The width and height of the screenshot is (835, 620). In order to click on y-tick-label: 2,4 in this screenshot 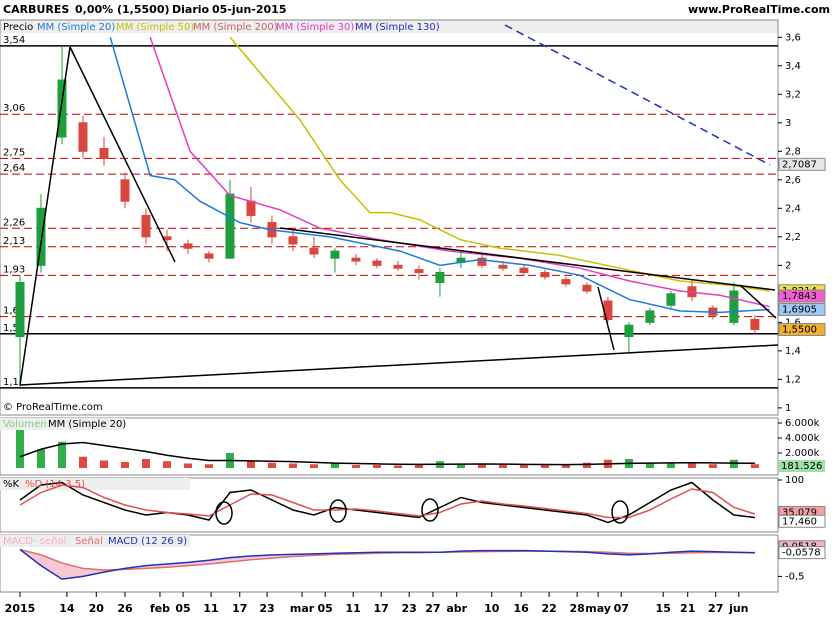, I will do `click(793, 208)`.